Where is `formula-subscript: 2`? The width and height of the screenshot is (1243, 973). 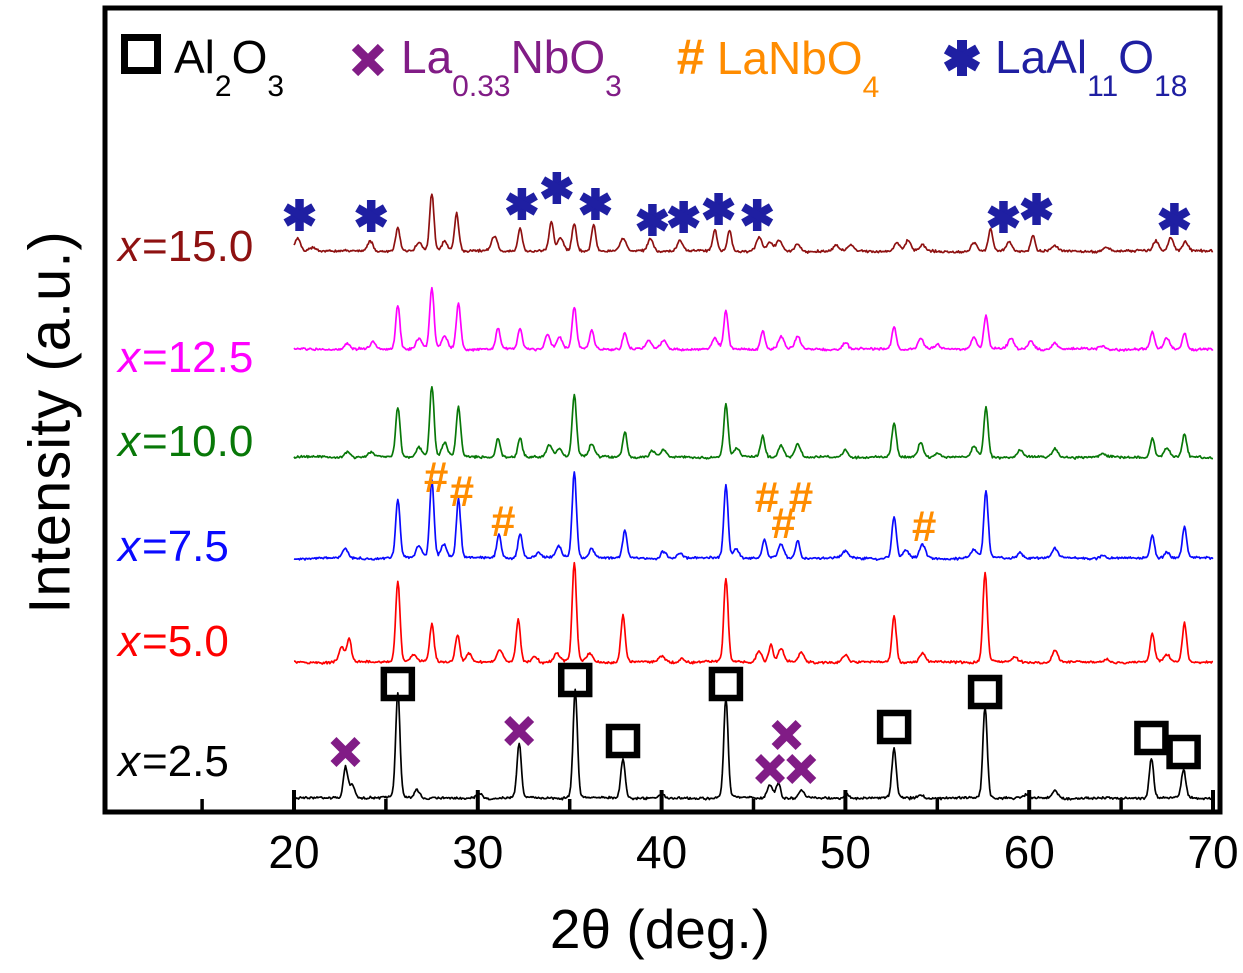
formula-subscript: 2 is located at coordinates (223, 87).